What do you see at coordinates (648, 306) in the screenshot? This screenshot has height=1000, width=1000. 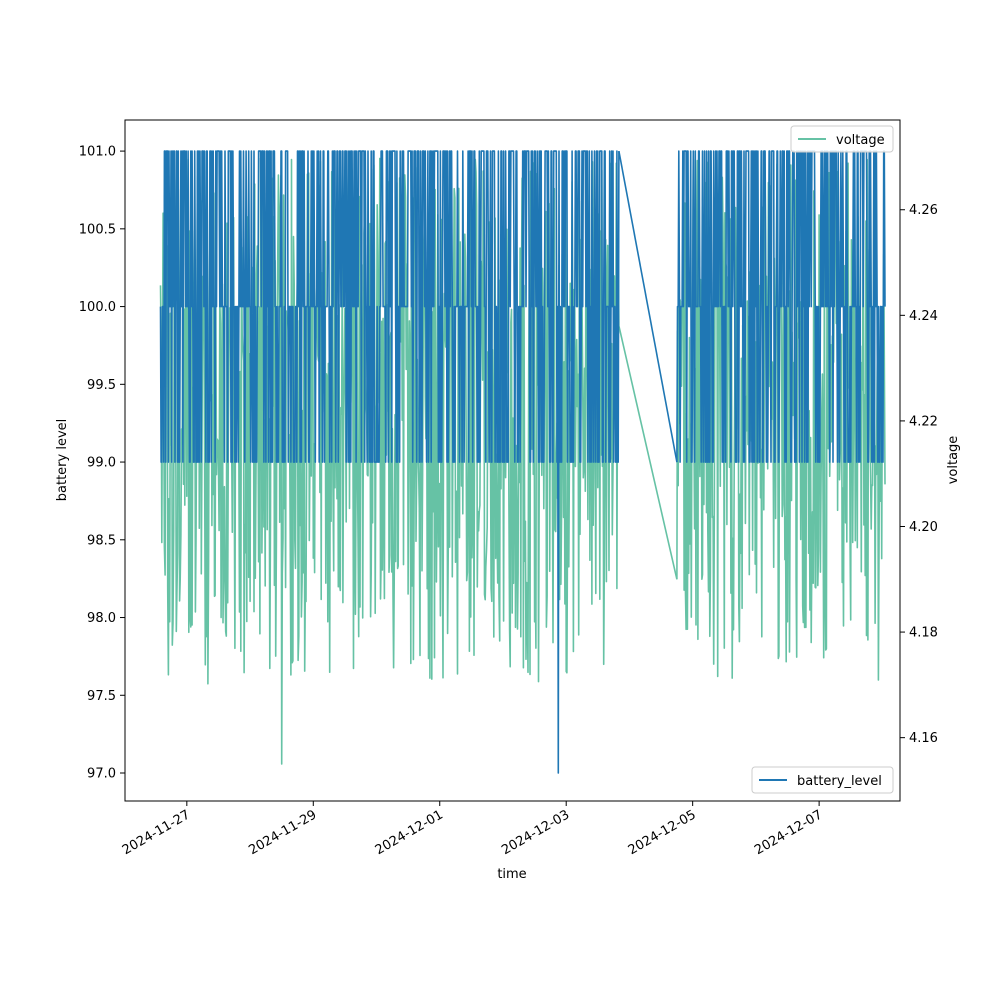 I see `battery-level-gap-connector` at bounding box center [648, 306].